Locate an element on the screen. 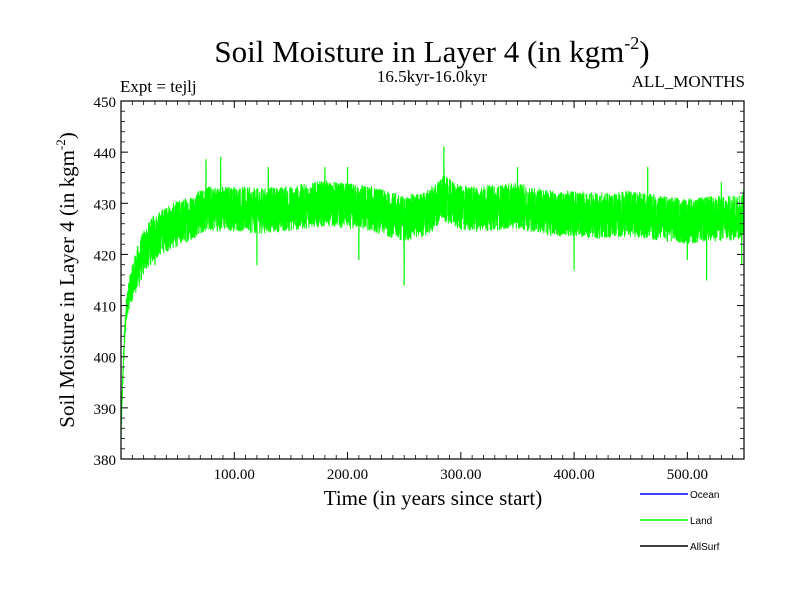 Image resolution: width=800 pixels, height=600 pixels. y-tick-label: 430 is located at coordinates (105, 205).